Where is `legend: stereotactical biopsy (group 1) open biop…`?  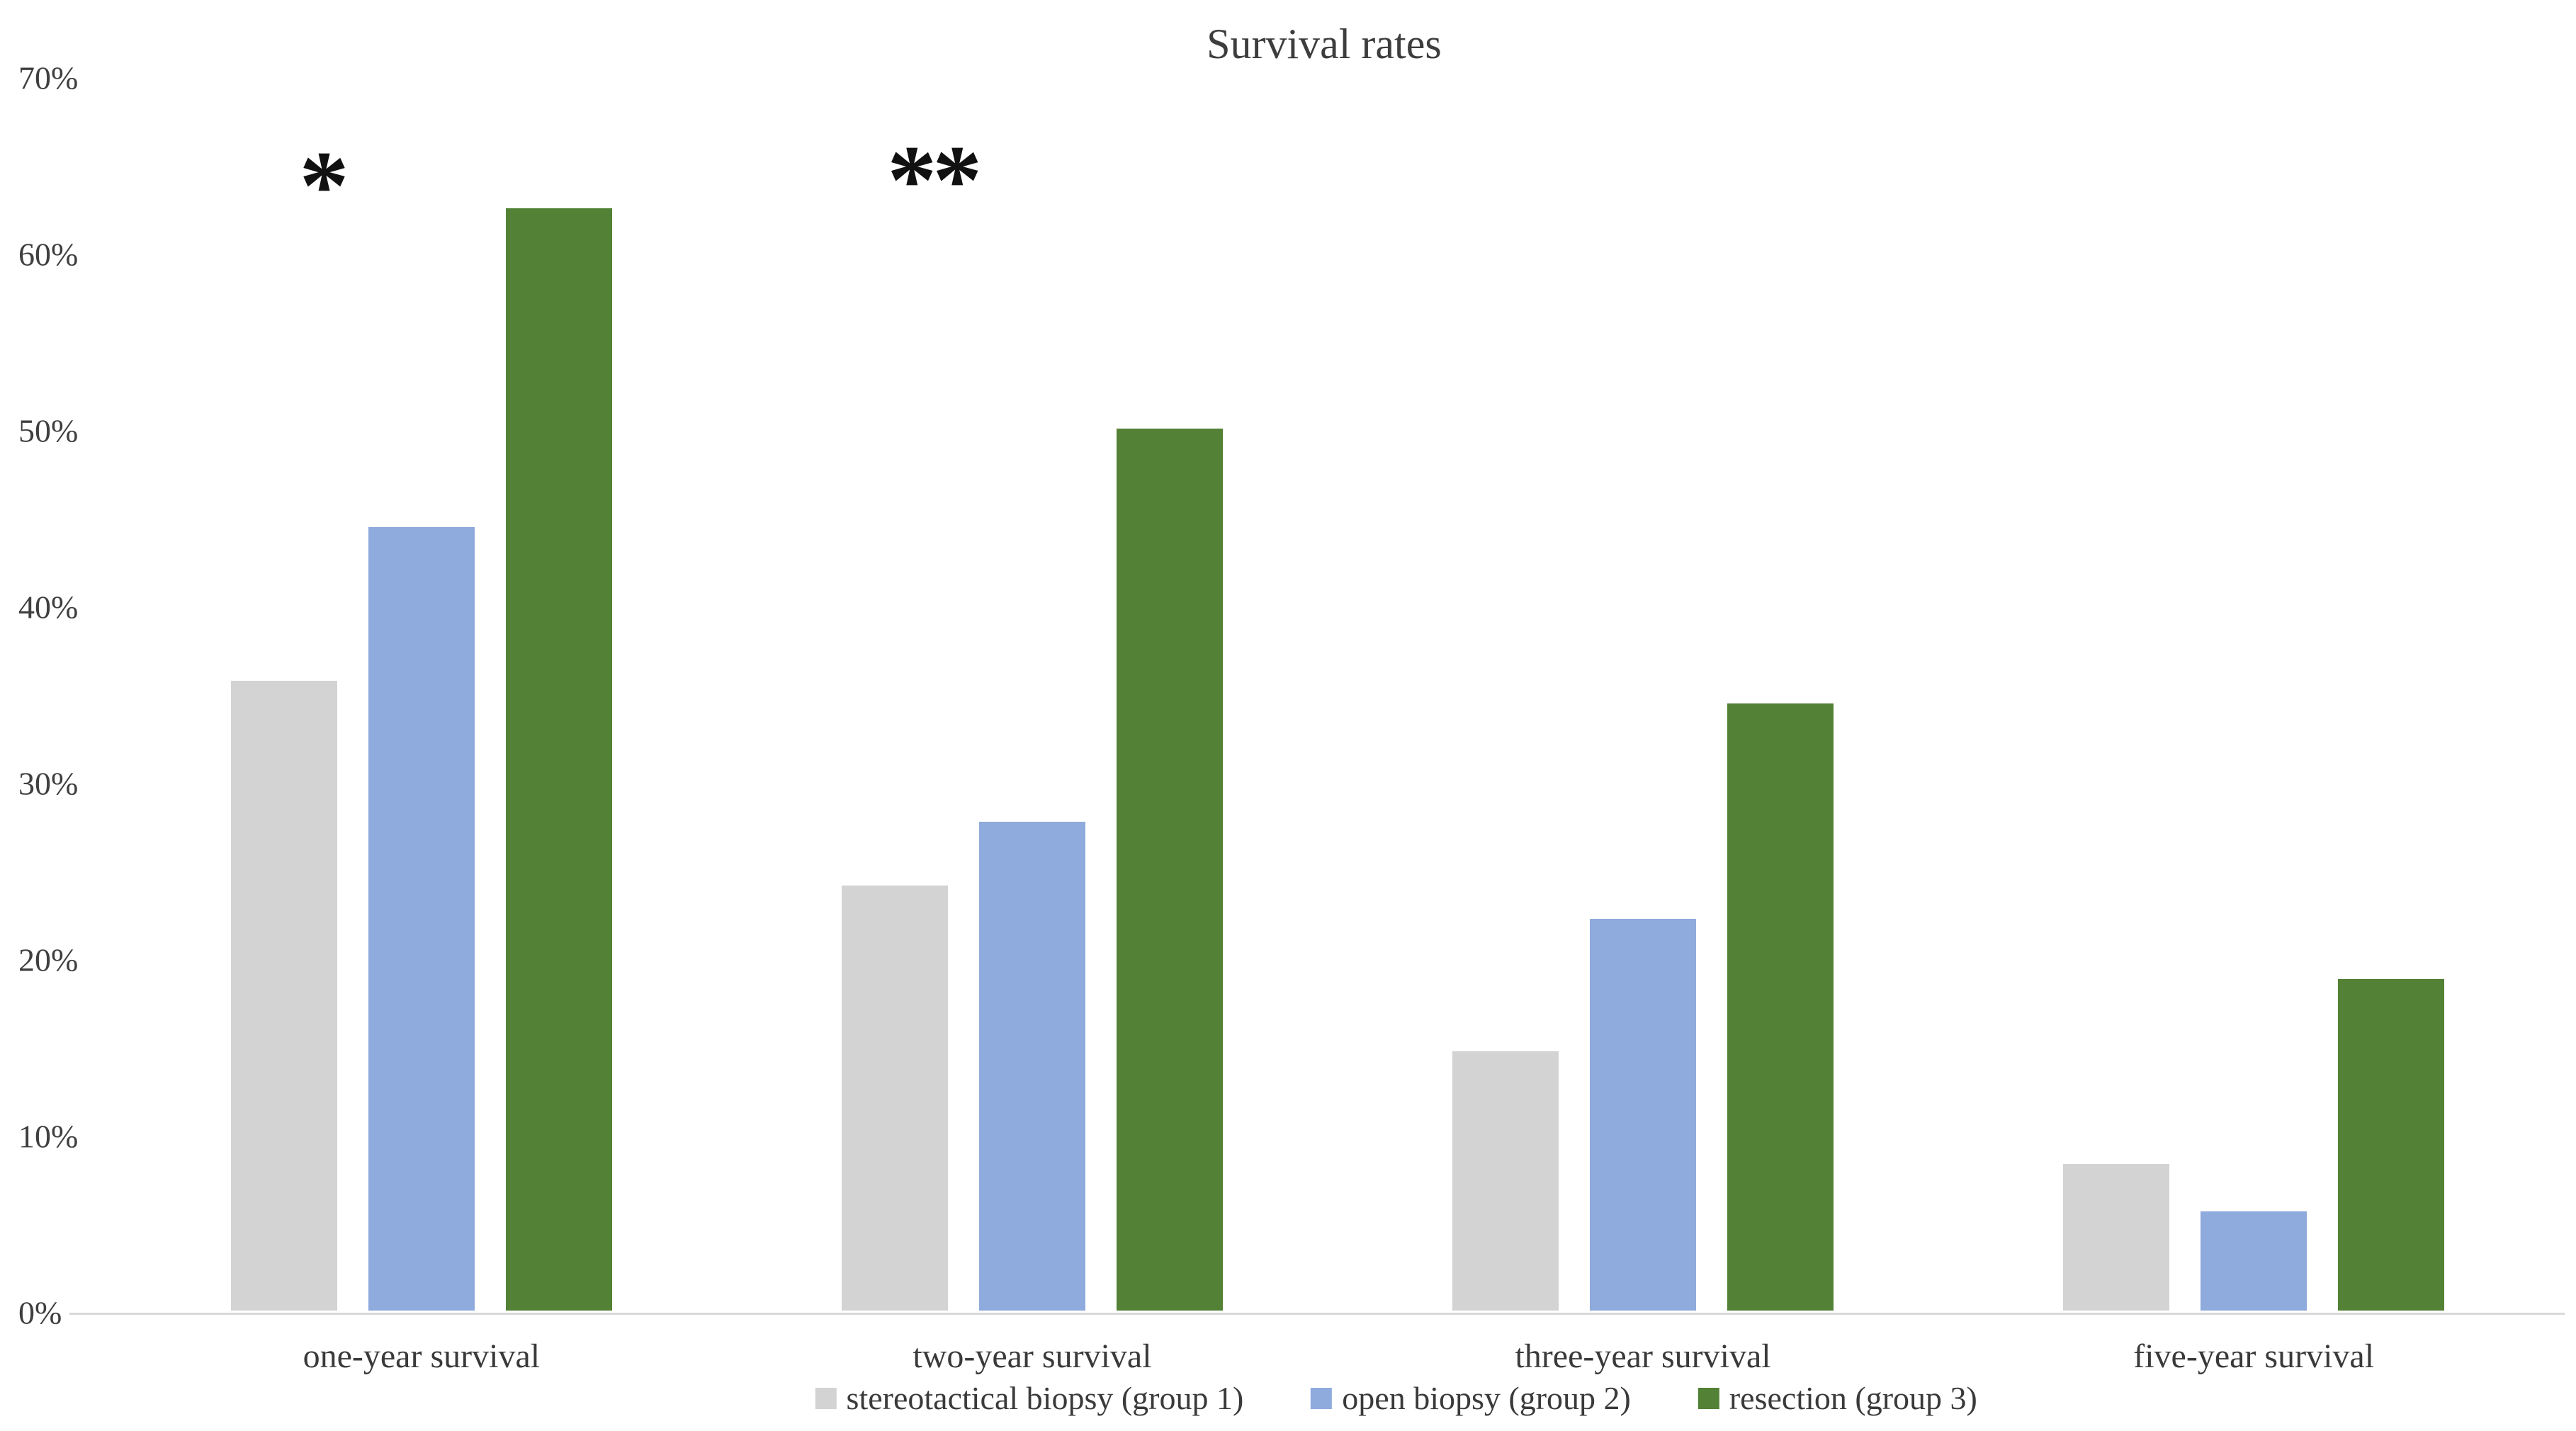 legend: stereotactical biopsy (group 1) open biop… is located at coordinates (1396, 1398).